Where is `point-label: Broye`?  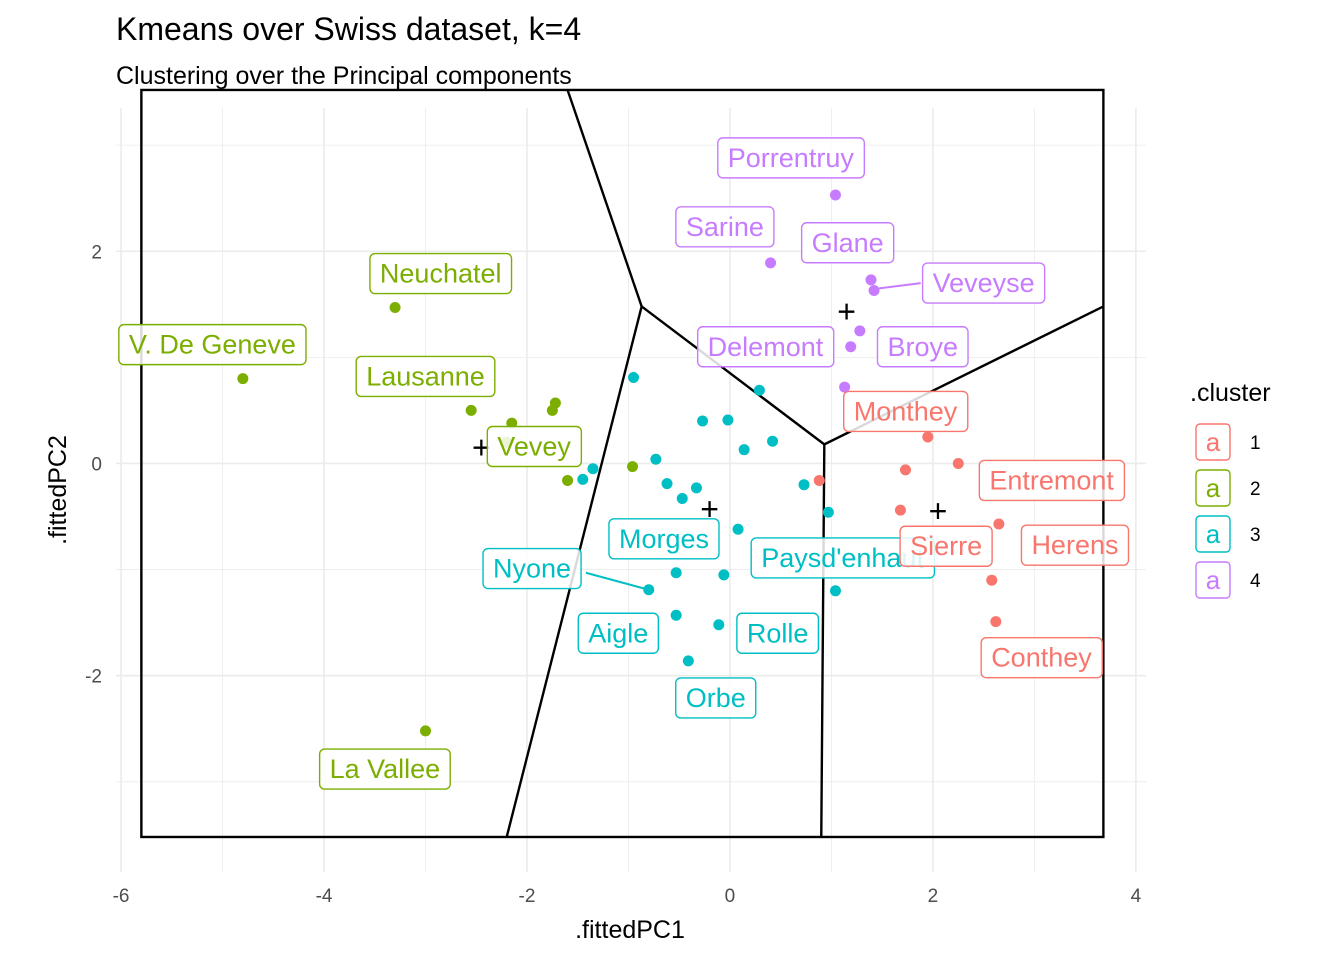
point-label: Broye is located at coordinates (922, 347).